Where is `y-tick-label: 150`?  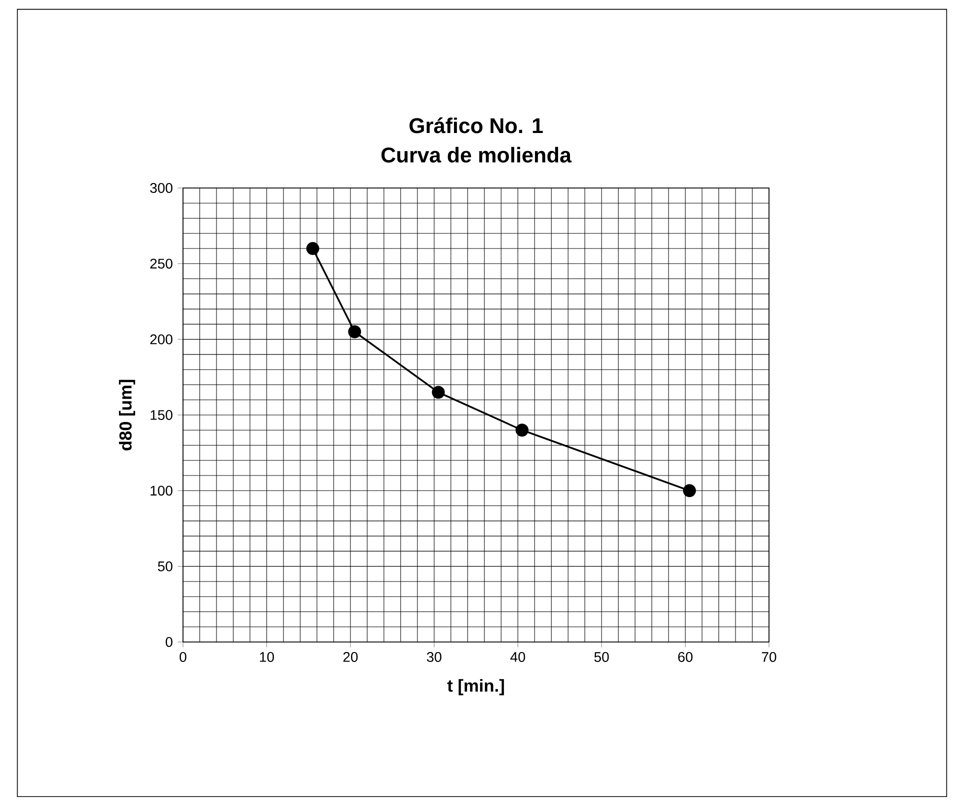 y-tick-label: 150 is located at coordinates (161, 415).